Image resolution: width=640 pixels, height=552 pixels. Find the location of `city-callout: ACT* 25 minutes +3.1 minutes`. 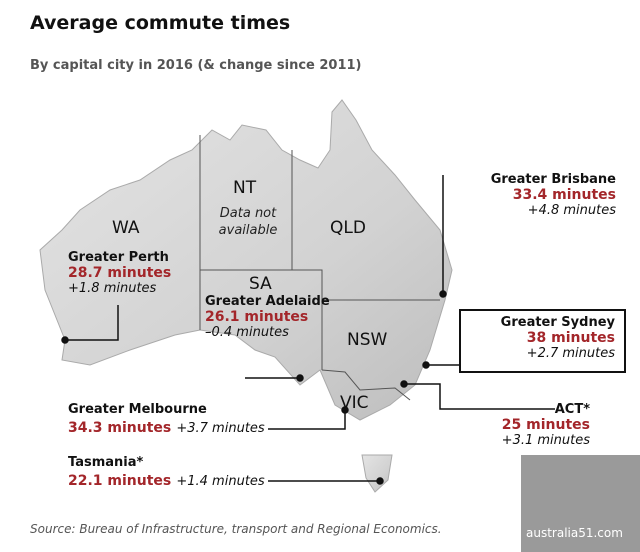

city-callout: ACT* 25 minutes +3.1 minutes is located at coordinates (540, 425).